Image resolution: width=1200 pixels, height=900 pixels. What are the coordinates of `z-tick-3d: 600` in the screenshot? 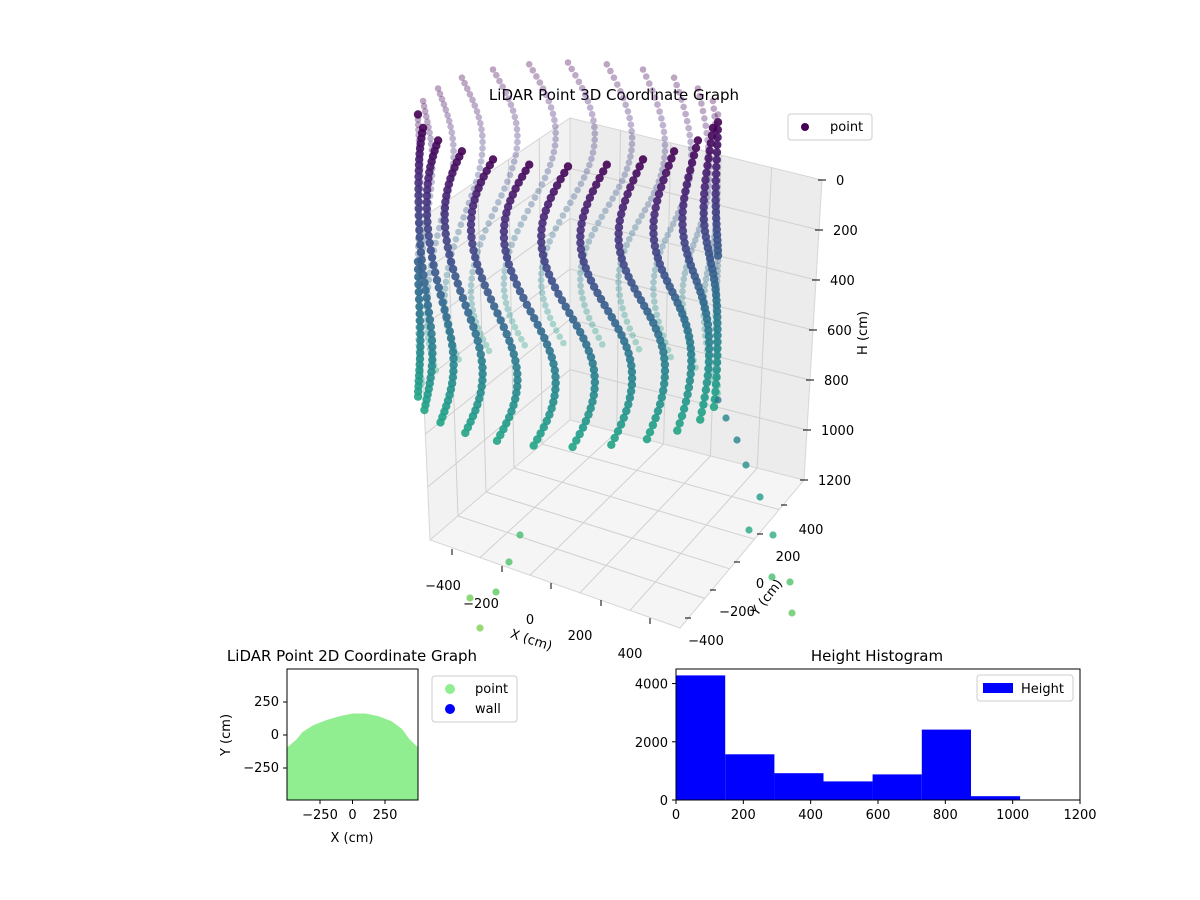 It's located at (839, 331).